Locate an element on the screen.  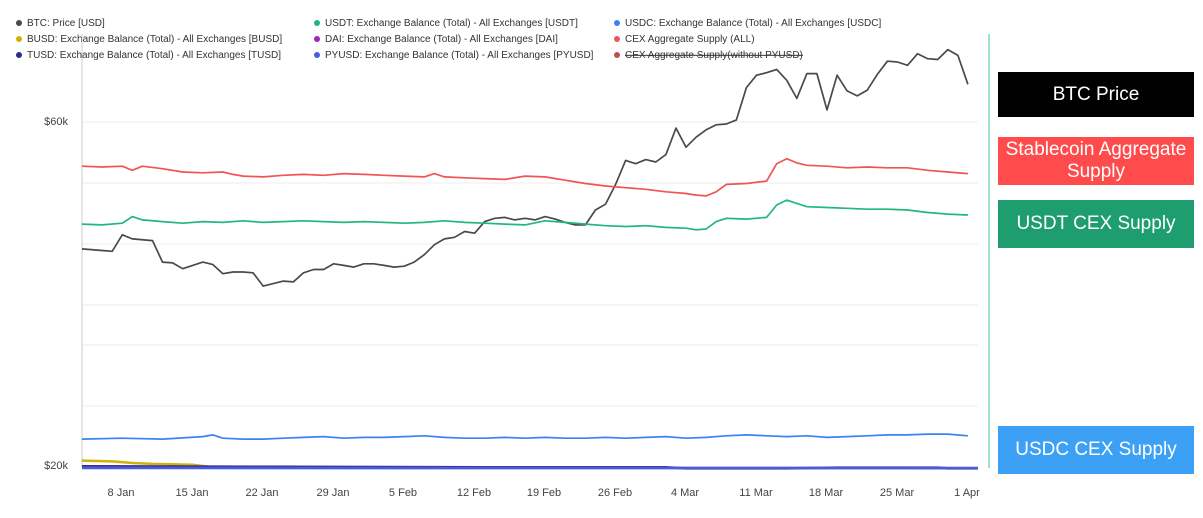
x-tick-label: 26 Feb is located at coordinates (615, 493).